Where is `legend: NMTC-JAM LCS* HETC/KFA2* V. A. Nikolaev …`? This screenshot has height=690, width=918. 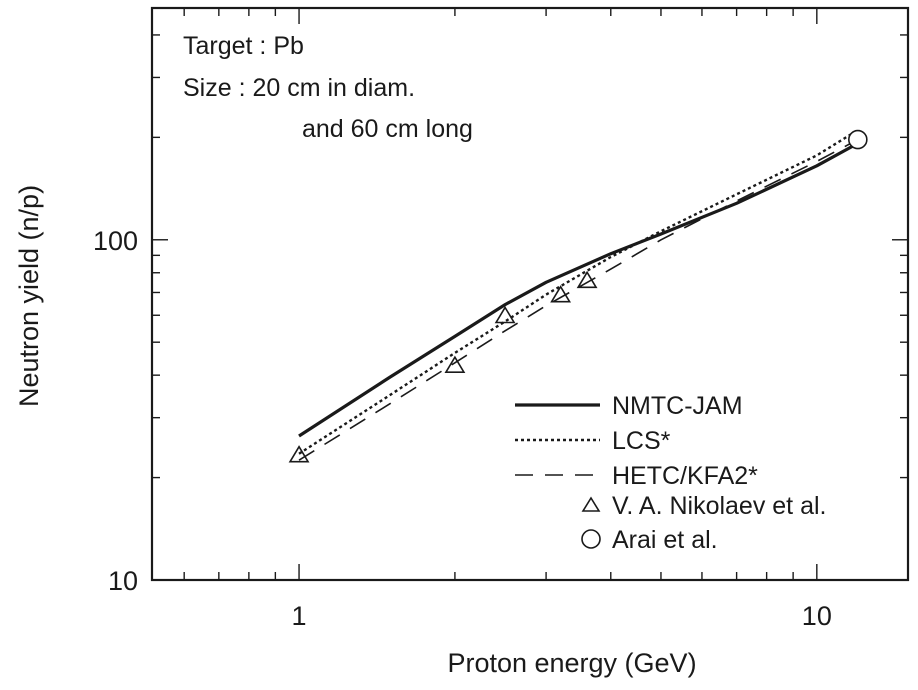 legend: NMTC-JAM LCS* HETC/KFA2* V. A. Nikolaev … is located at coordinates (670, 473).